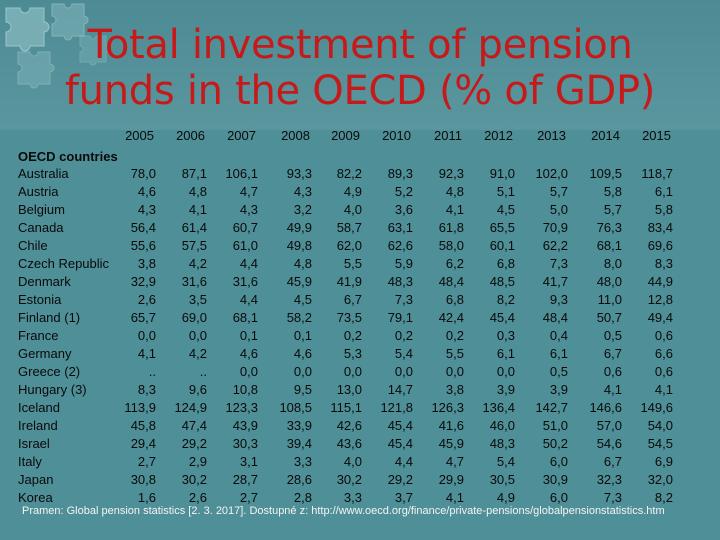  Describe the element at coordinates (299, 317) in the screenshot. I see `value-cell: 58,2` at that location.